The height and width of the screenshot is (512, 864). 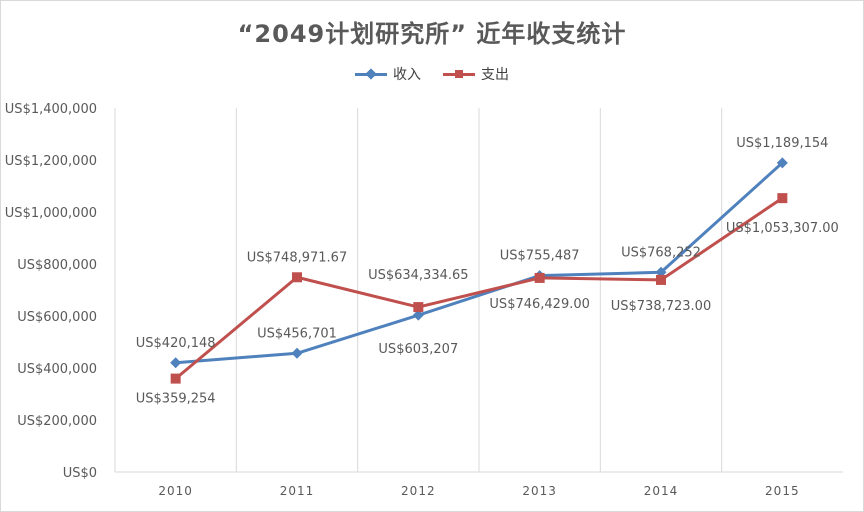 What do you see at coordinates (371, 74) in the screenshot?
I see `legend-swatch-income` at bounding box center [371, 74].